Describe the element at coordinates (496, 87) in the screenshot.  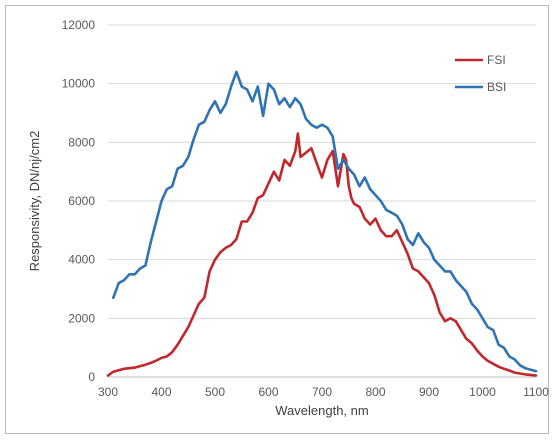
I see `legend-label-bsi: BSI` at that location.